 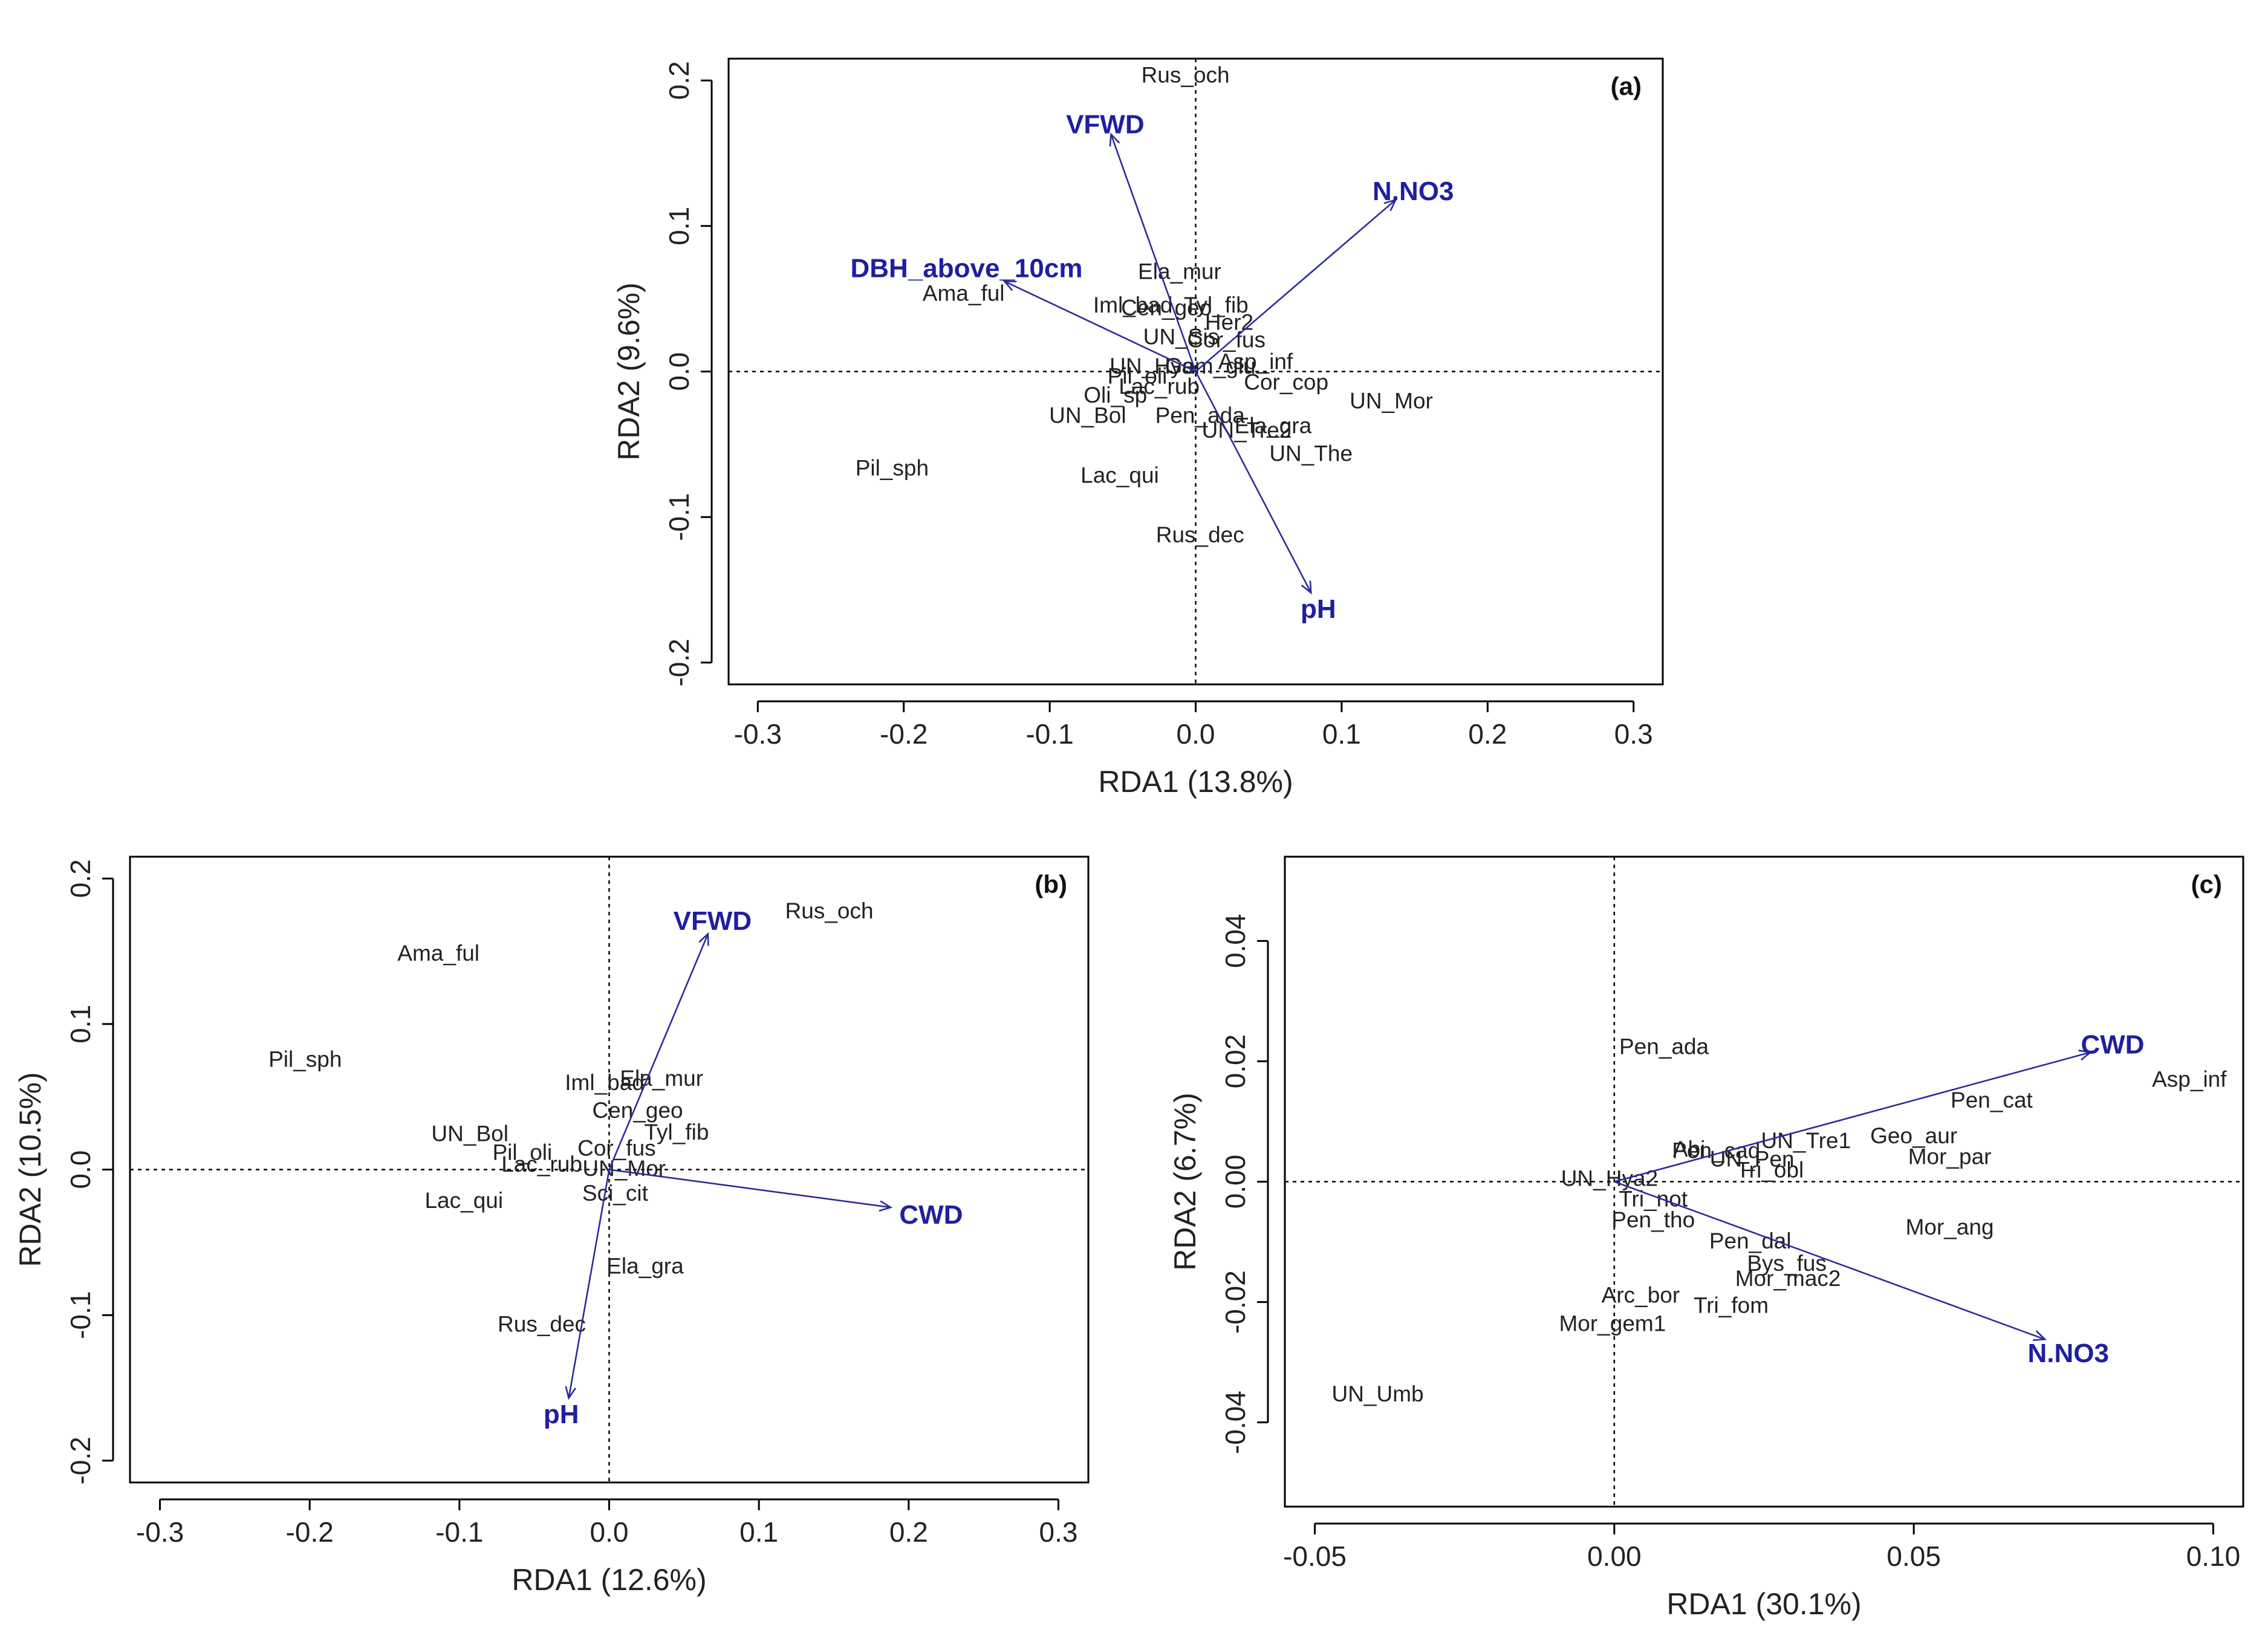 What do you see at coordinates (1318, 609) in the screenshot?
I see `env-label-ph: pH` at bounding box center [1318, 609].